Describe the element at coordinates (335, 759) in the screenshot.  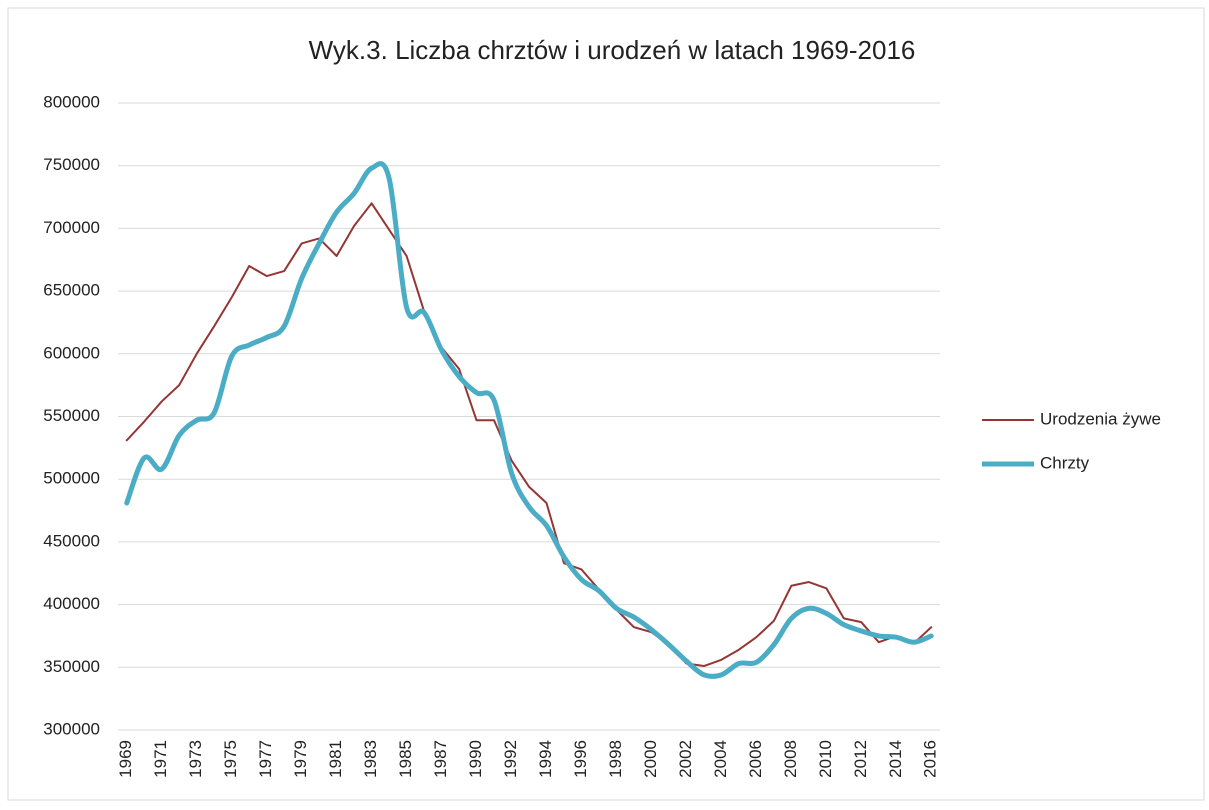
I see `x-tick-label: 1981` at that location.